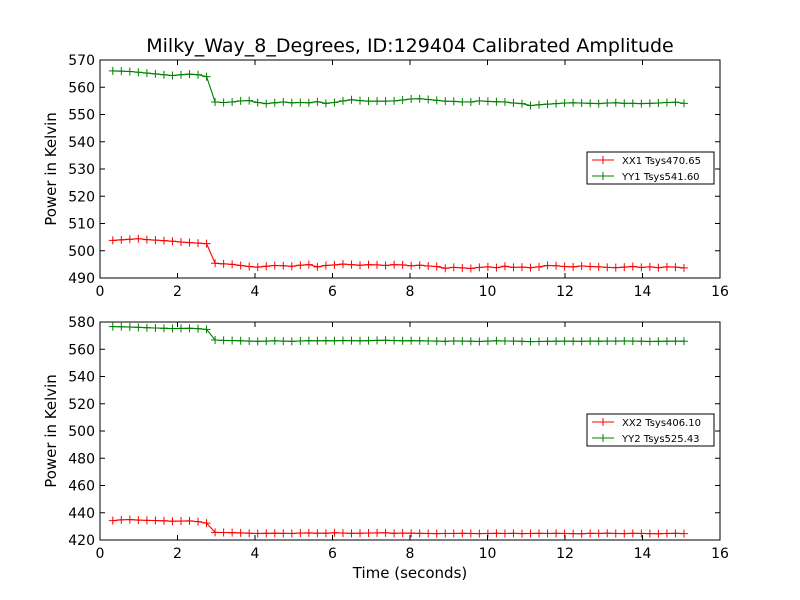 Image resolution: width=800 pixels, height=600 pixels. What do you see at coordinates (410, 573) in the screenshot?
I see `x-axis-label: Time (seconds)` at bounding box center [410, 573].